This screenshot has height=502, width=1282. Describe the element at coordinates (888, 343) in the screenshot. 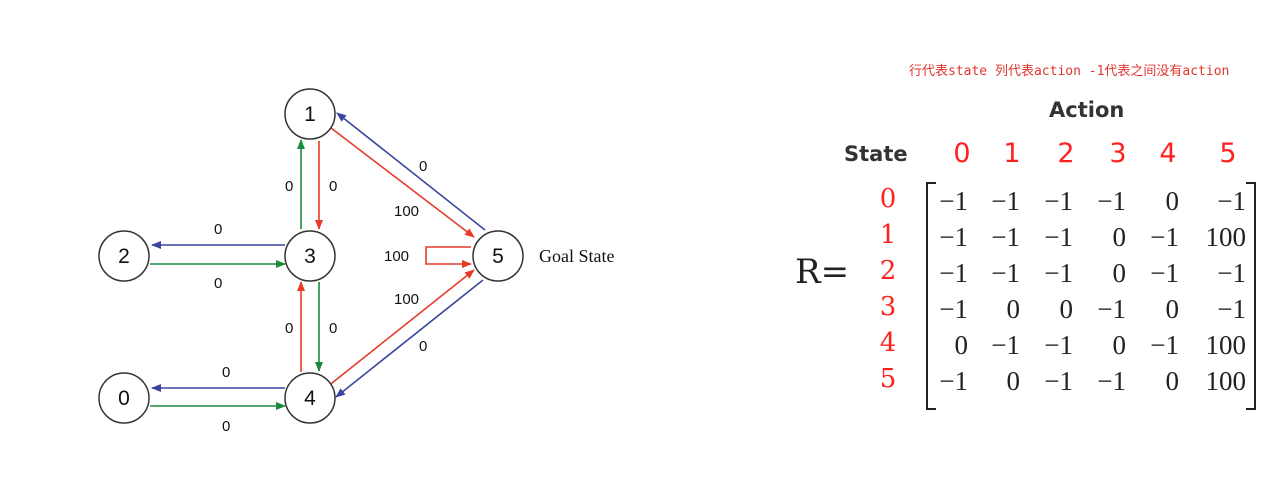

I see `state-header-4: 4` at that location.